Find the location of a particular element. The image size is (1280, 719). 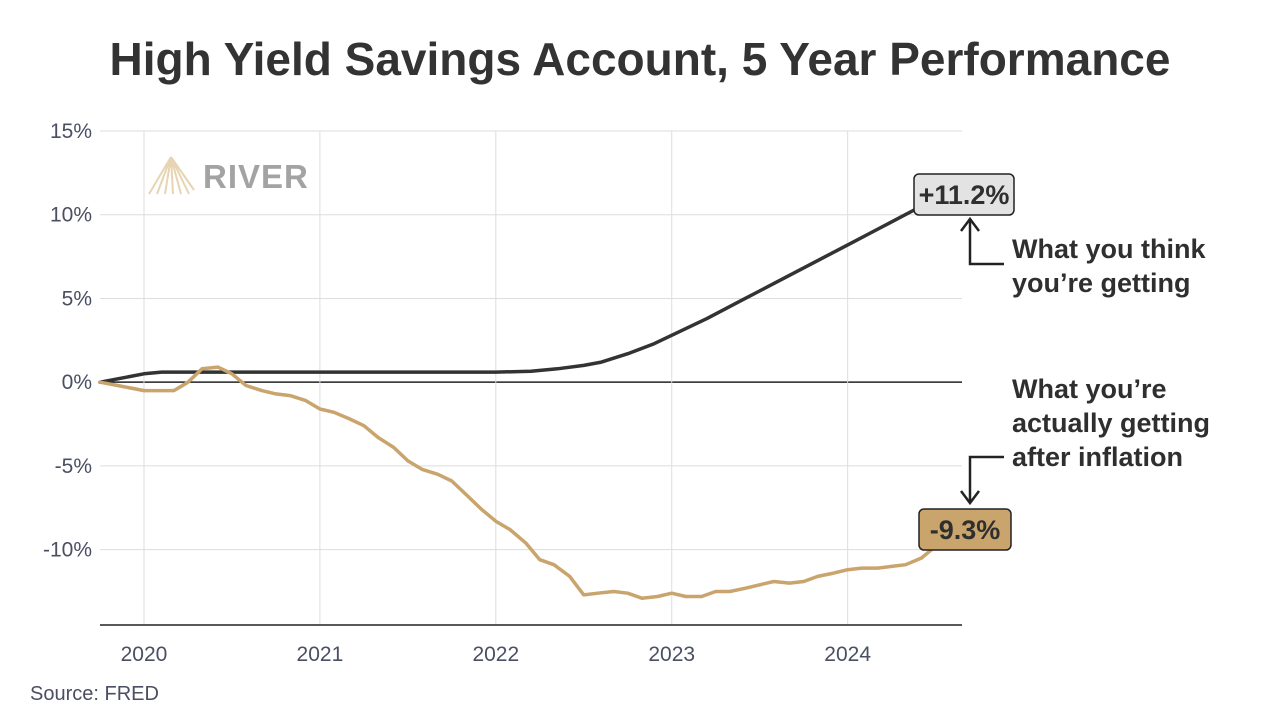

x-axis: 2020 2021 2022 2023 2024 is located at coordinates (496, 654).